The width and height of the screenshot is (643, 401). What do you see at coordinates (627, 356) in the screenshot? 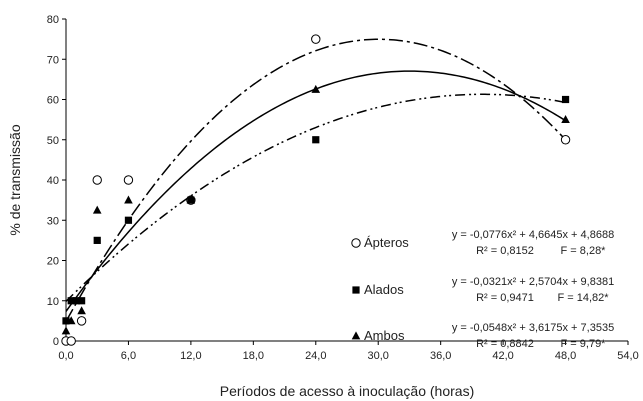
I see `x-tick-label: 54,0` at bounding box center [627, 356].